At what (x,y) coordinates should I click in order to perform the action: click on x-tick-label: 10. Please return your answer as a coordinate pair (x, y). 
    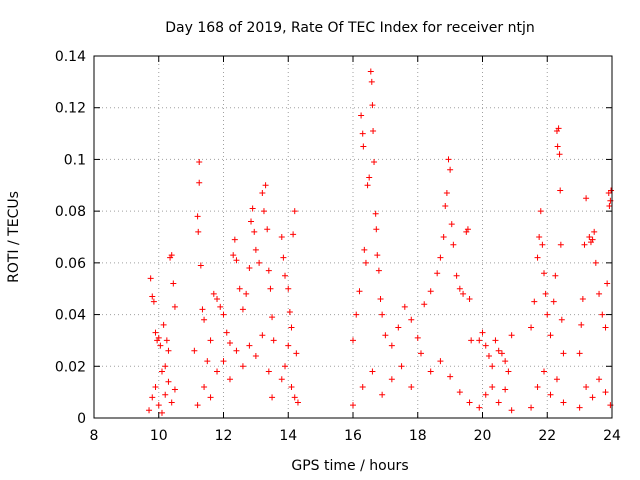
    Looking at the image, I should click on (159, 436).